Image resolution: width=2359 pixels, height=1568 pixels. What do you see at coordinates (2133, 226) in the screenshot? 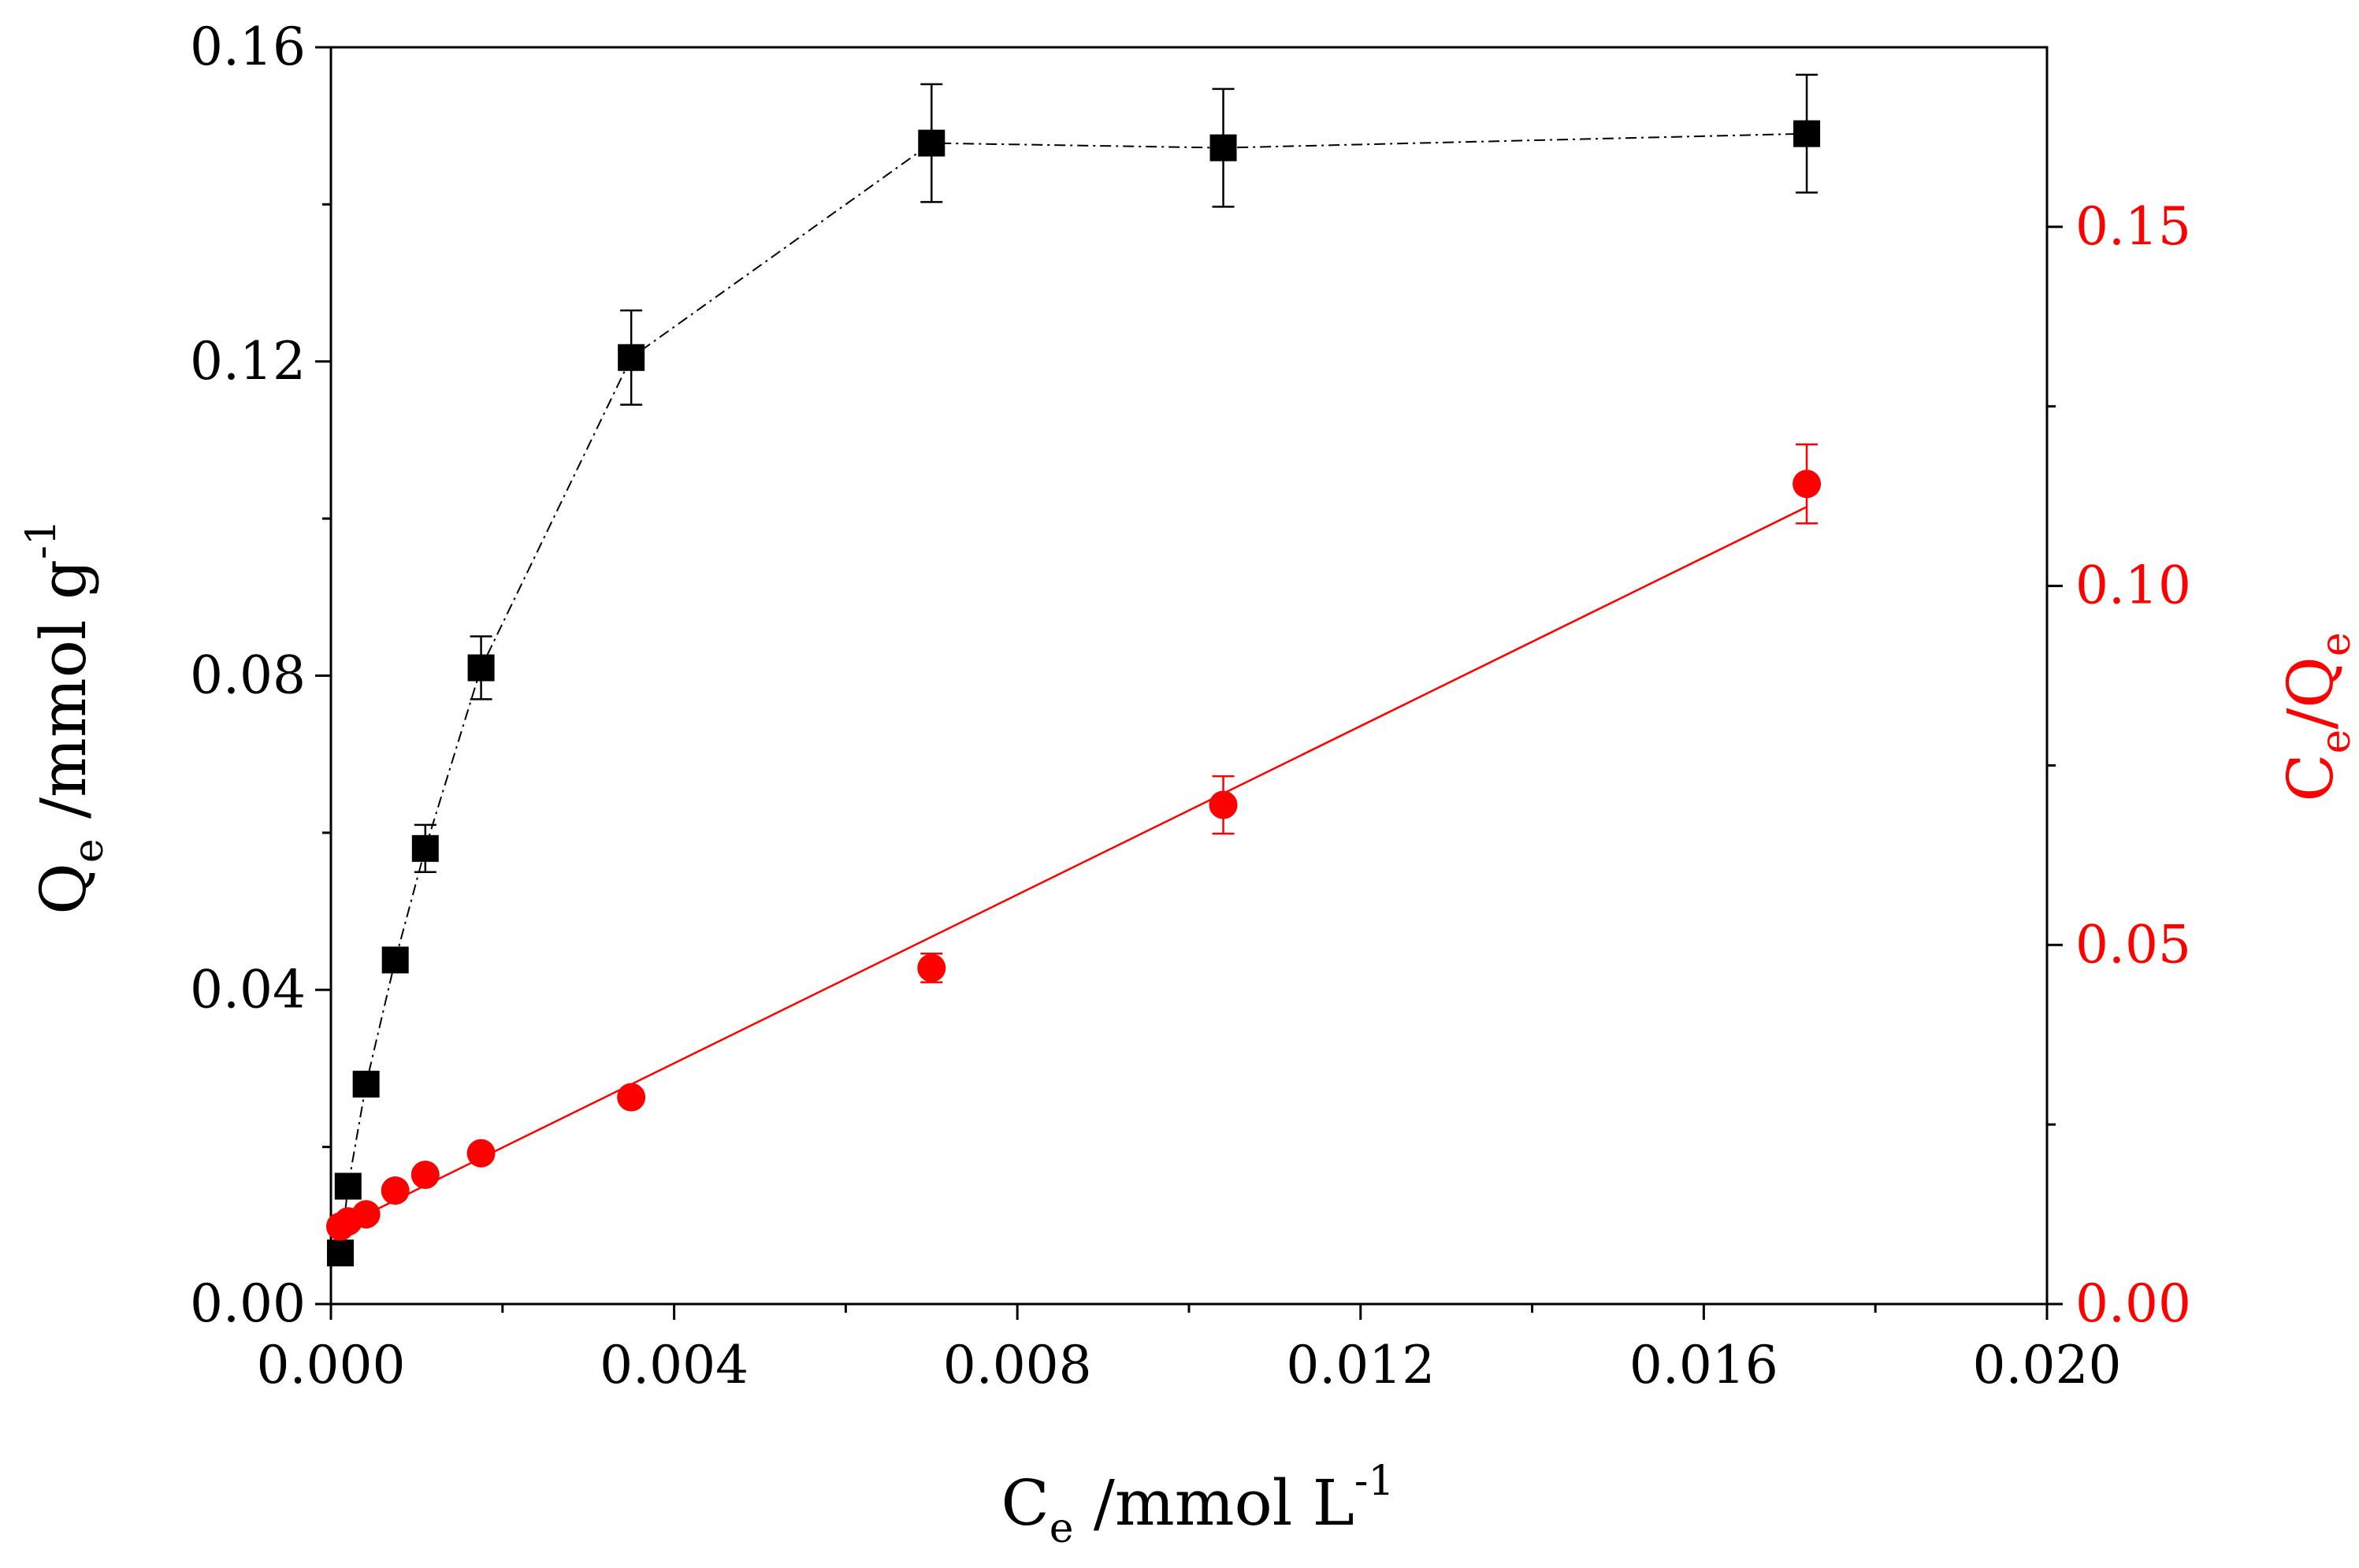
I see `y-right-tick-label: 0.15` at bounding box center [2133, 226].